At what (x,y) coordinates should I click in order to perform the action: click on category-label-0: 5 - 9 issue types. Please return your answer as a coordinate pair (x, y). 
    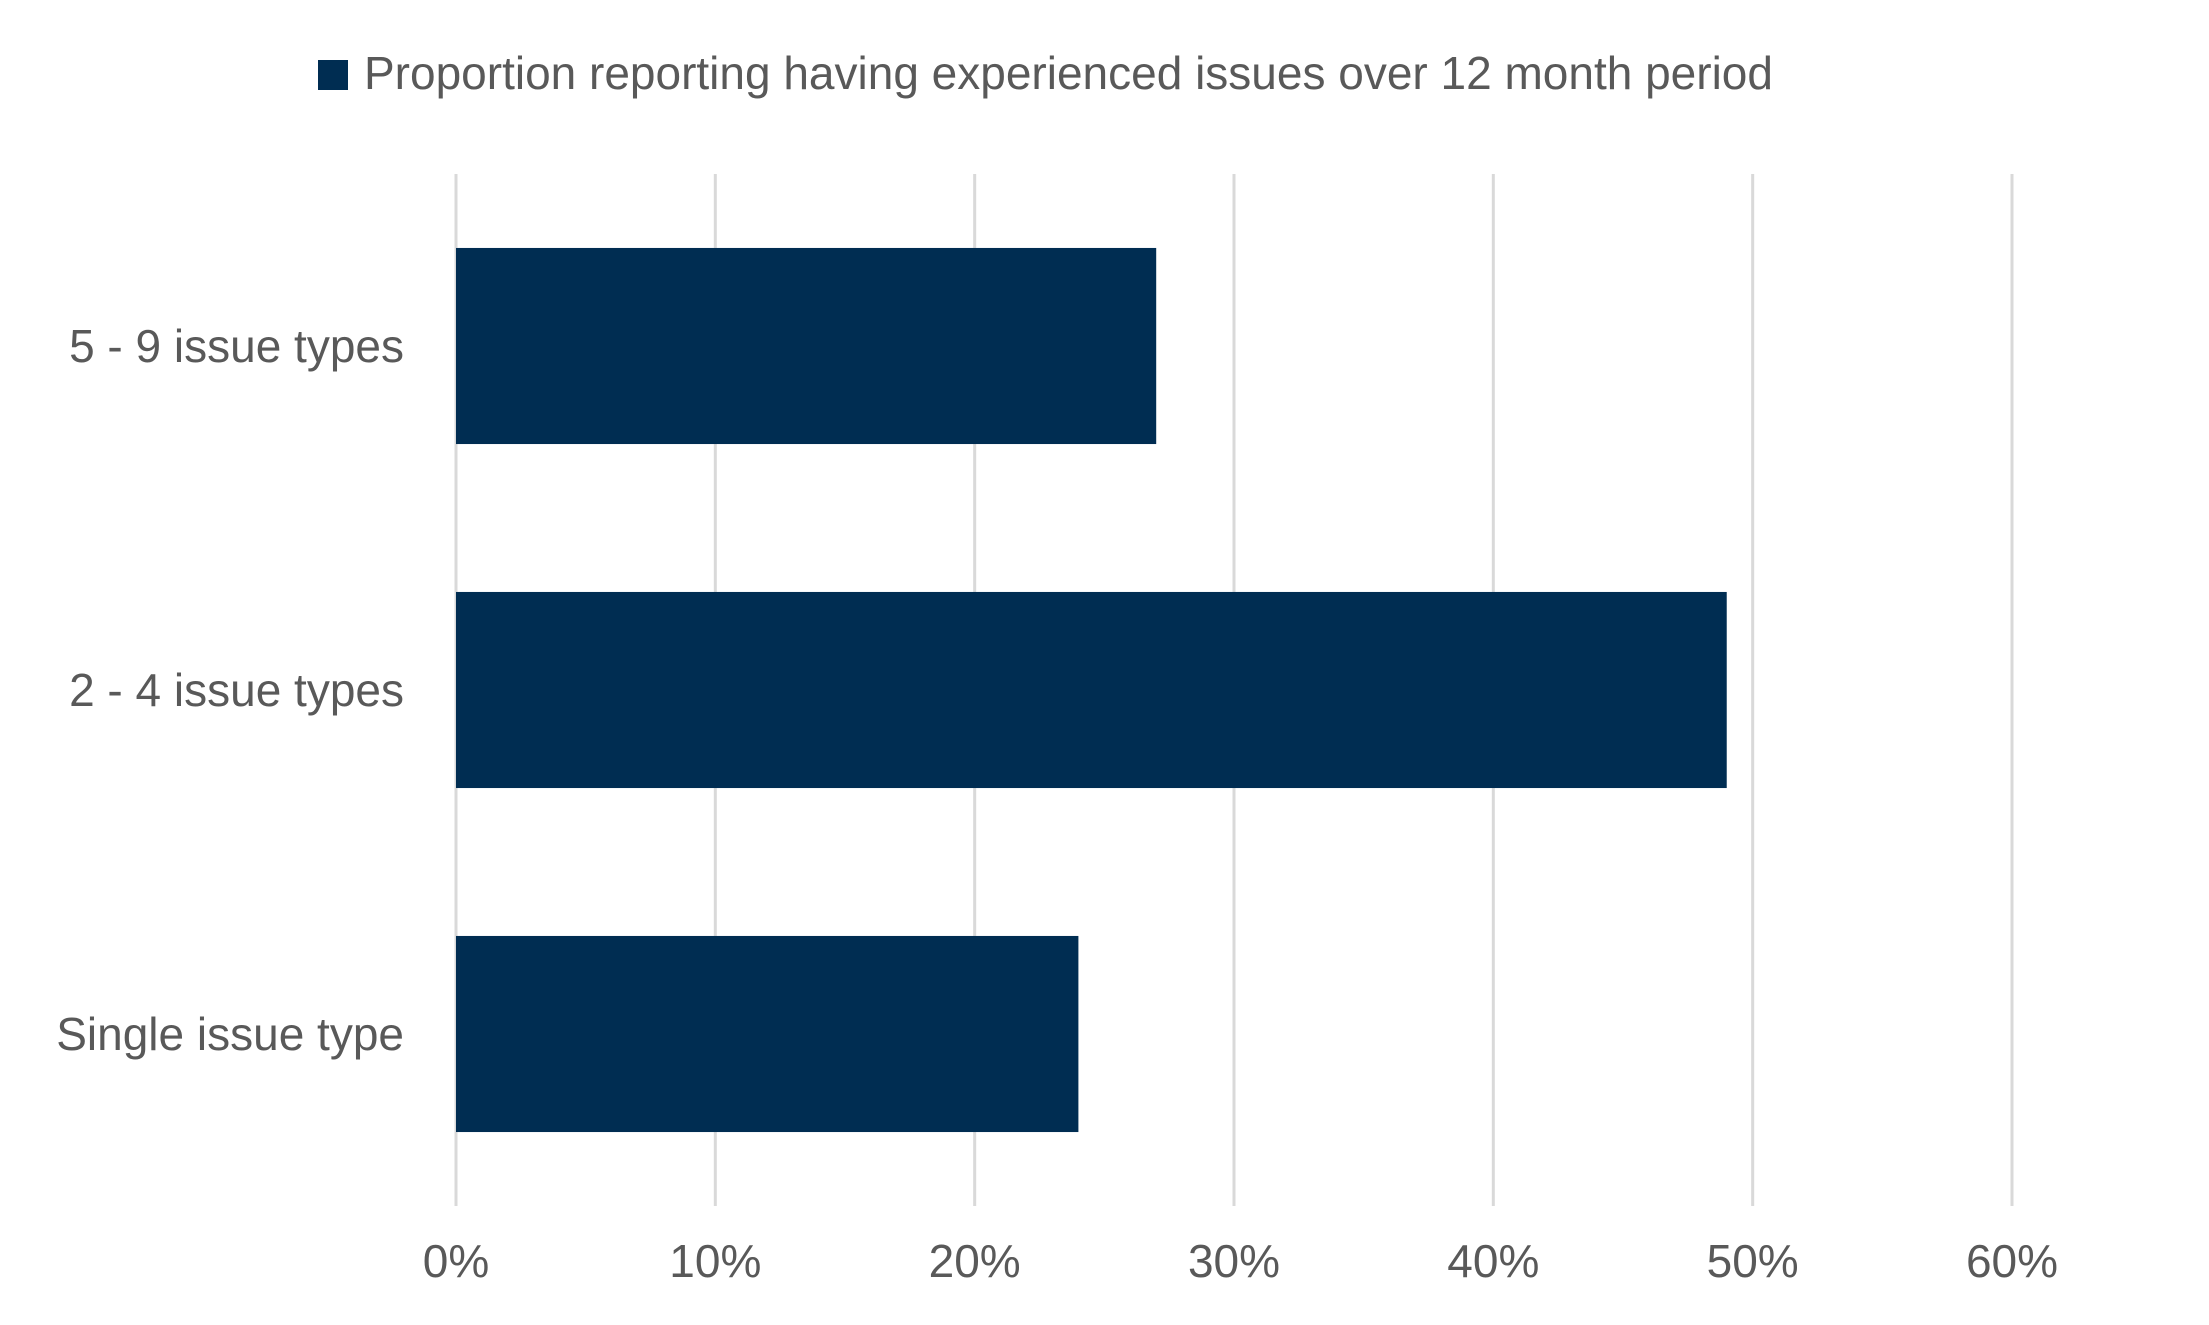
    Looking at the image, I should click on (236, 346).